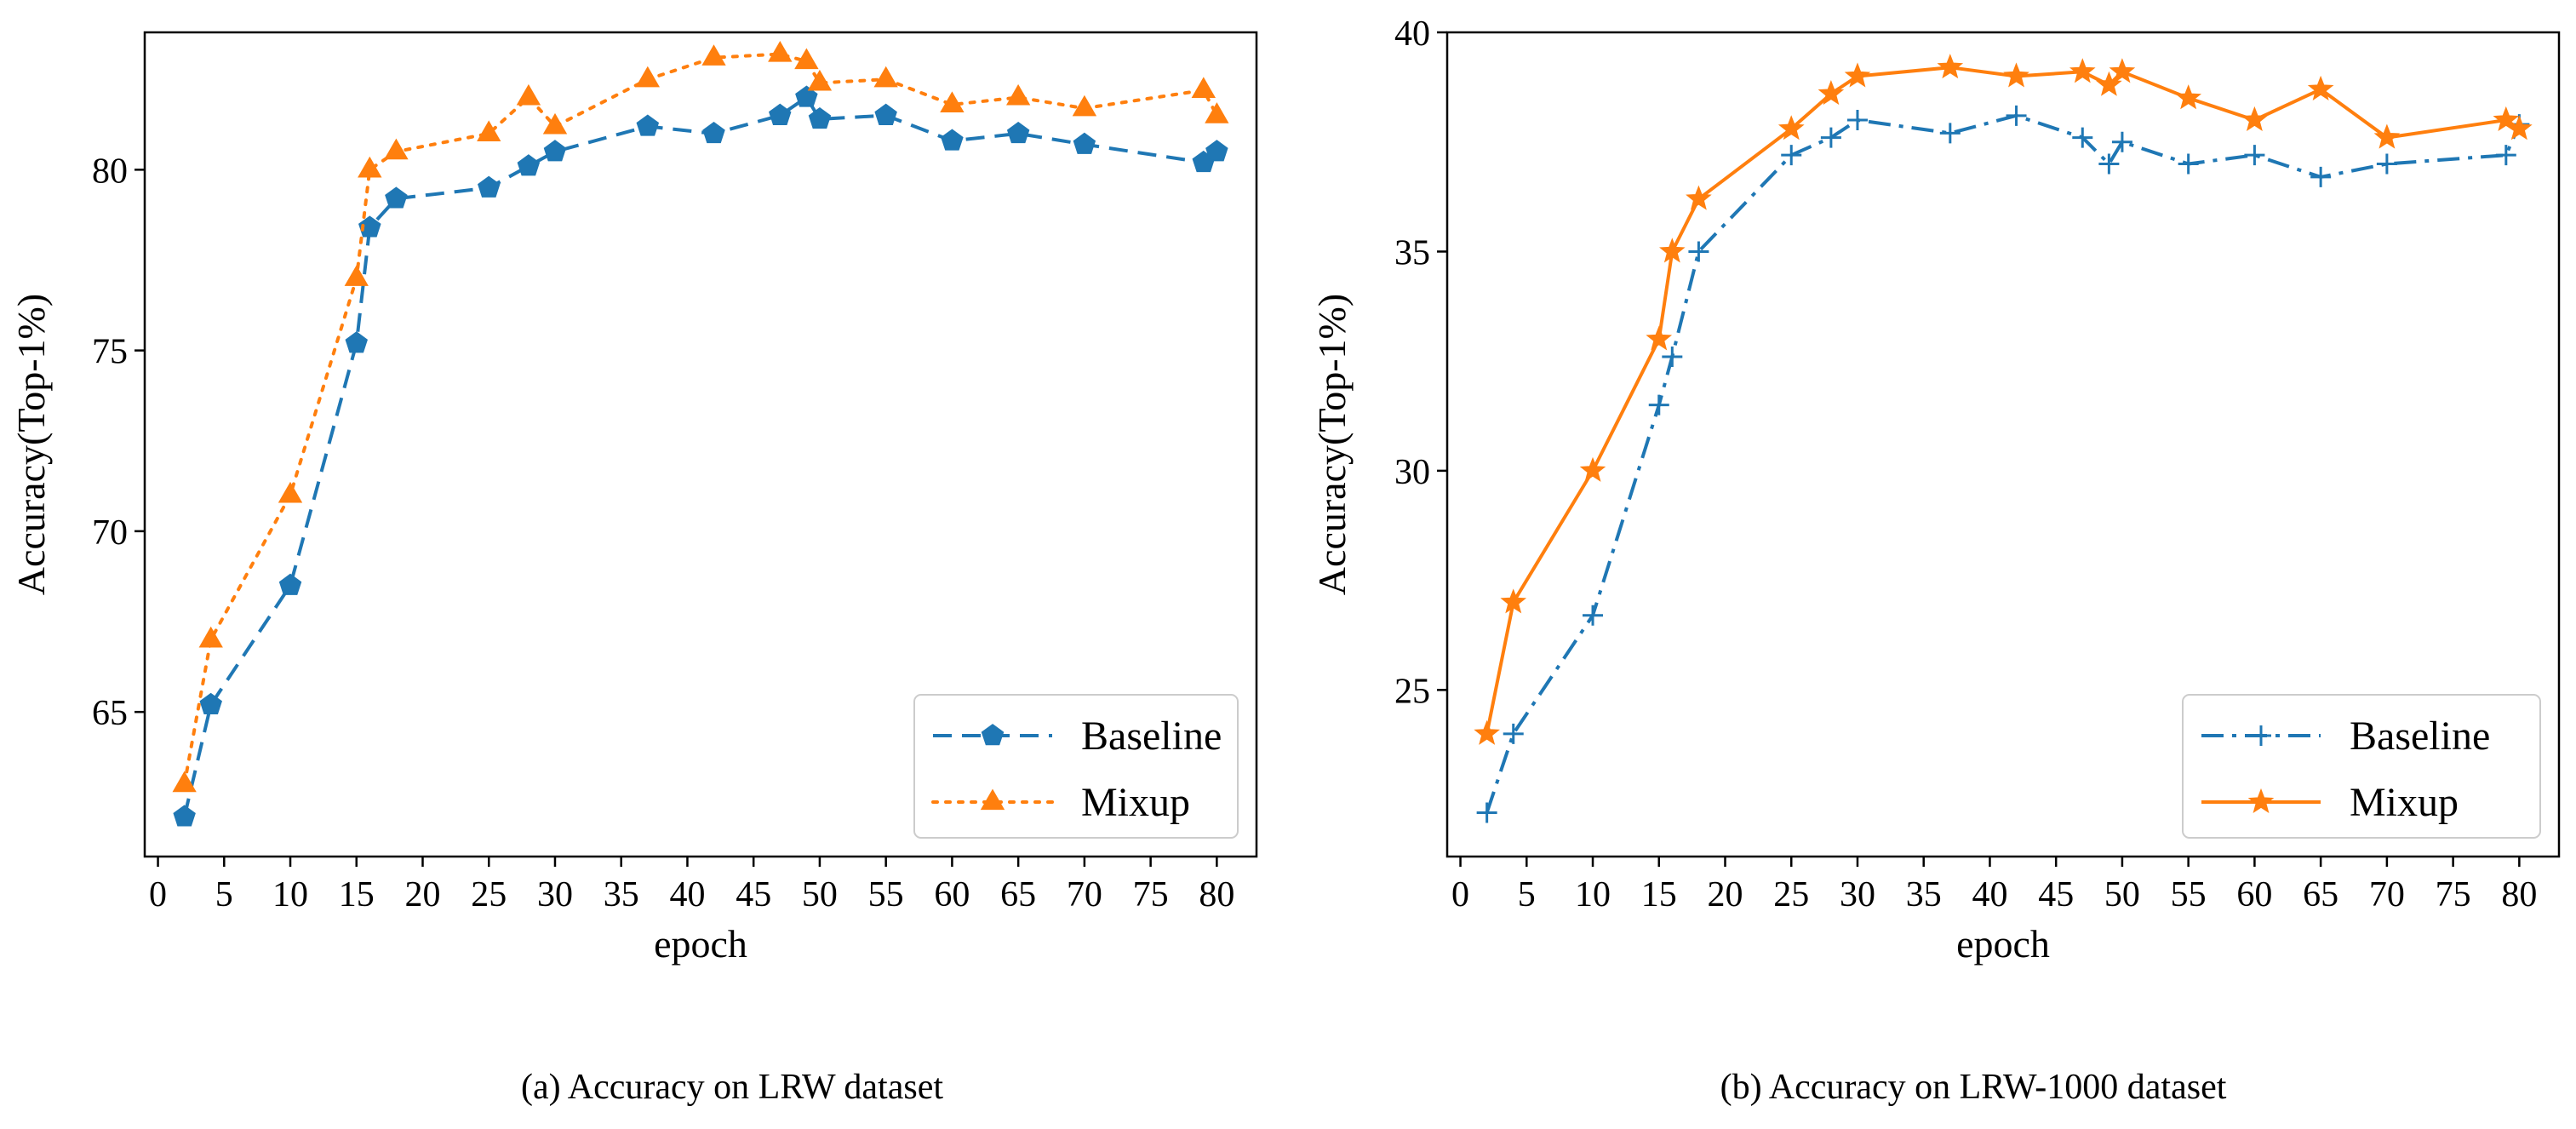 This screenshot has height=1129, width=2576. I want to click on caption-b: (b) Accuracy on LRW-1000 dataset, so click(1973, 1087).